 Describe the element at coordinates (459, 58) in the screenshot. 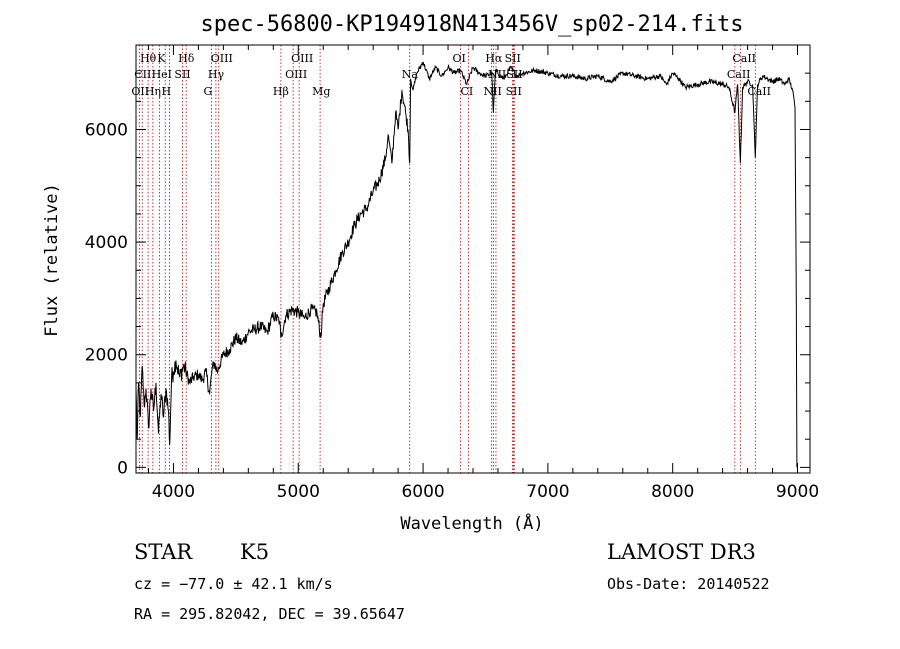

I see `spectral-line-label: OI` at that location.